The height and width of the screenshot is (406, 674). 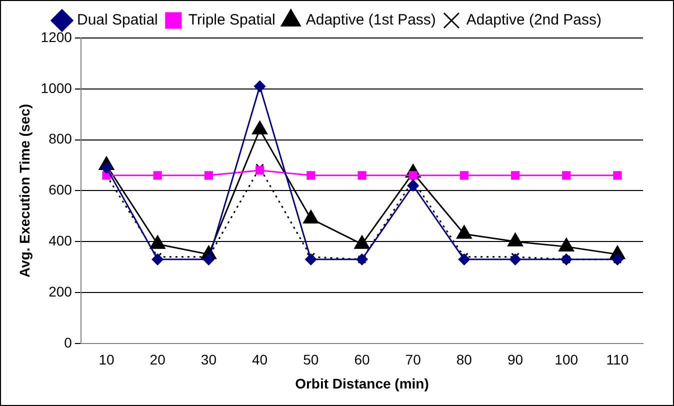 I want to click on legend-label: Adaptive (1st Pass), so click(x=371, y=20).